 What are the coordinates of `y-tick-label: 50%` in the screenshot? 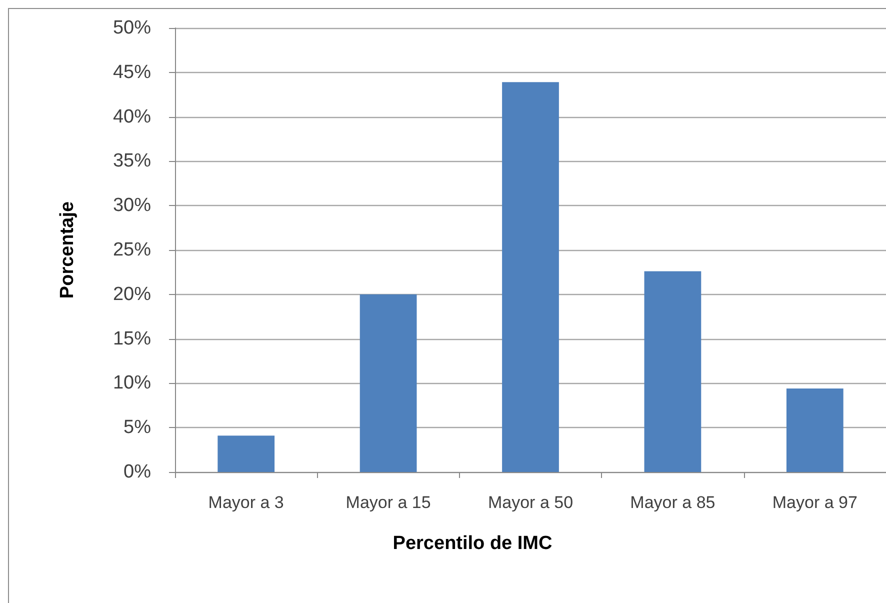 It's located at (132, 28).